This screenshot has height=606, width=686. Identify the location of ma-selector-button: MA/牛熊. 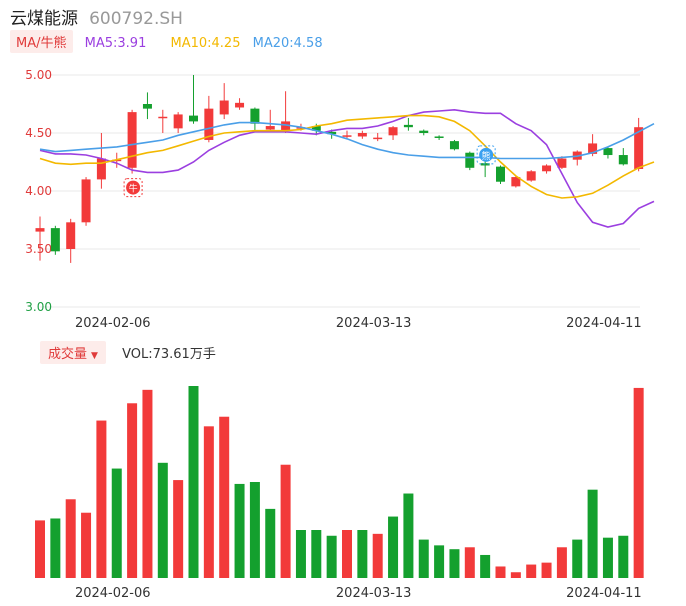
(41, 41).